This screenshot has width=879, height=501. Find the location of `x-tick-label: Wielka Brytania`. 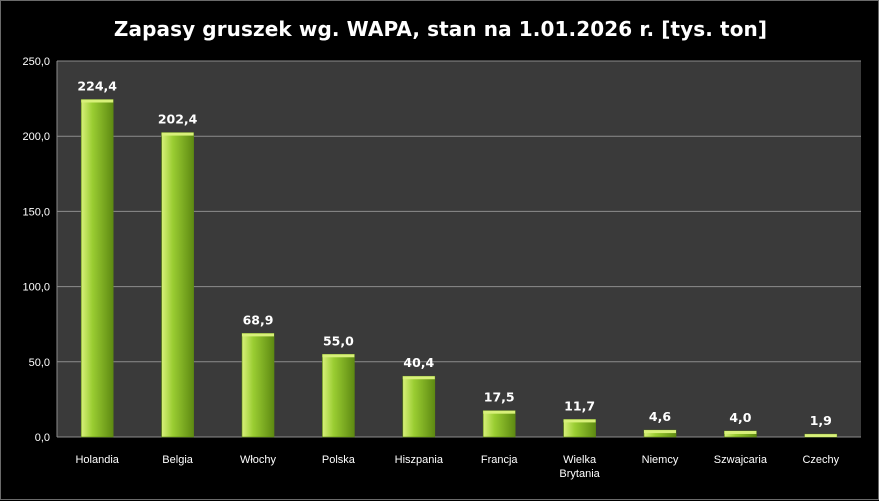

x-tick-label: Wielka Brytania is located at coordinates (579, 467).